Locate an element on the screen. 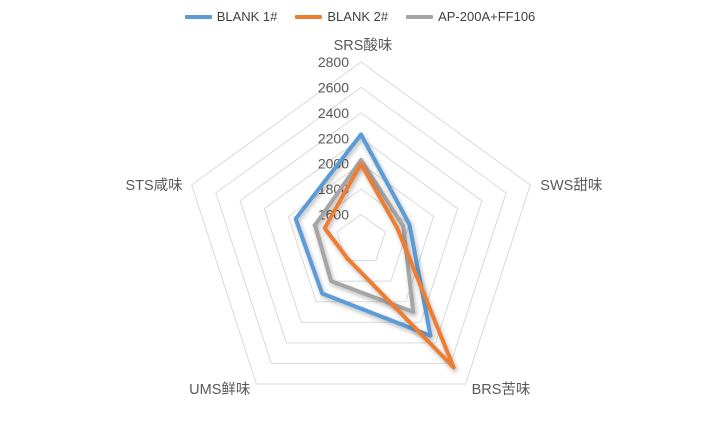  legend-swatch-blank-2-icon is located at coordinates (309, 16).